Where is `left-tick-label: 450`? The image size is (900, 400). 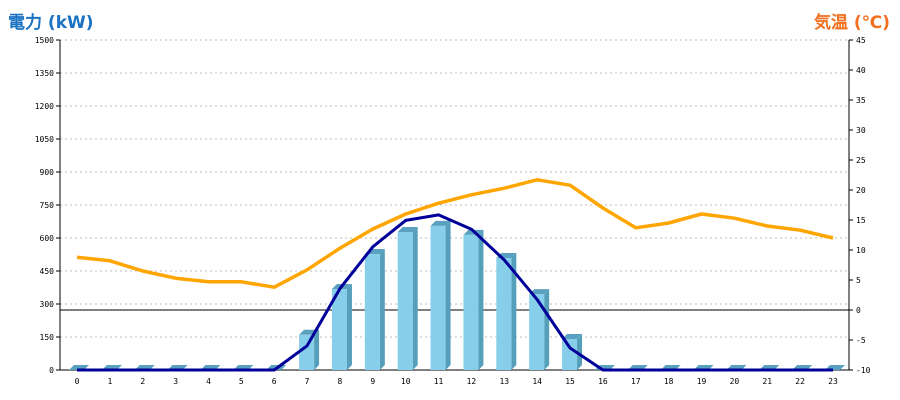 left-tick-label: 450 is located at coordinates (47, 271).